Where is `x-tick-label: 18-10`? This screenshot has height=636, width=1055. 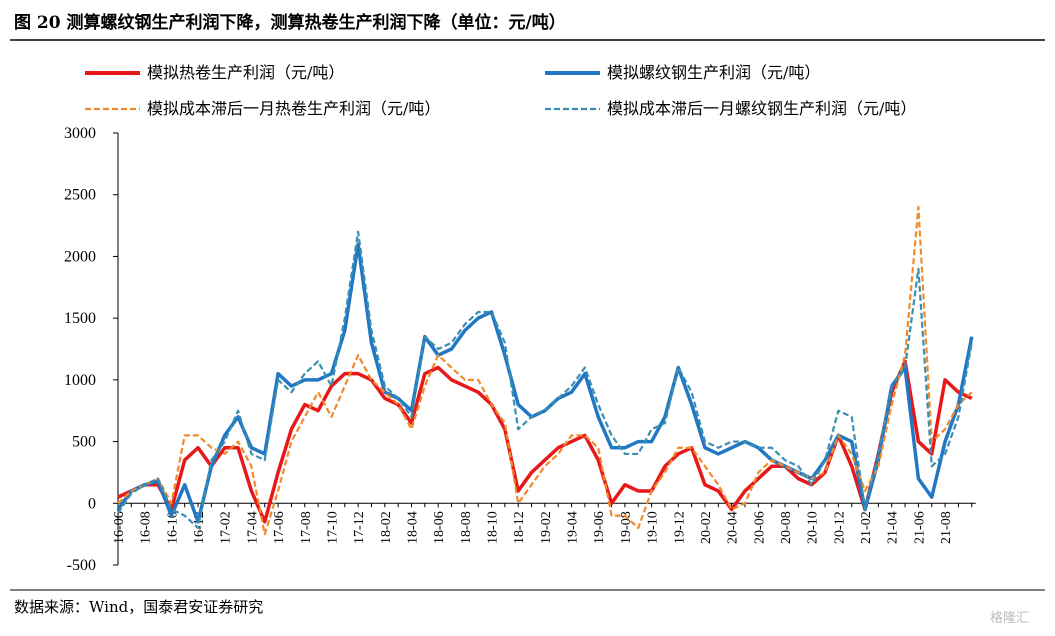
x-tick-label: 18-10 is located at coordinates (493, 527).